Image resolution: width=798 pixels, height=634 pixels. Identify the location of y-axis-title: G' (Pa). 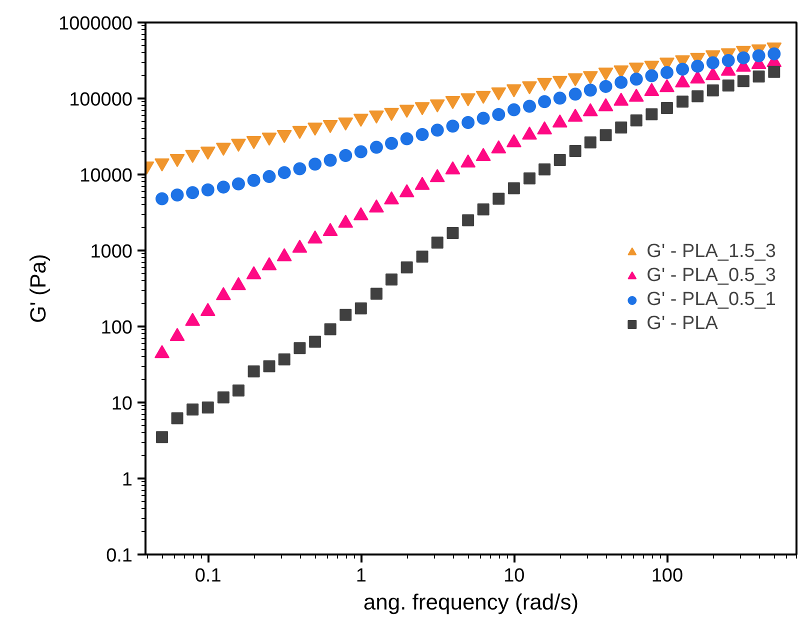
(38, 288).